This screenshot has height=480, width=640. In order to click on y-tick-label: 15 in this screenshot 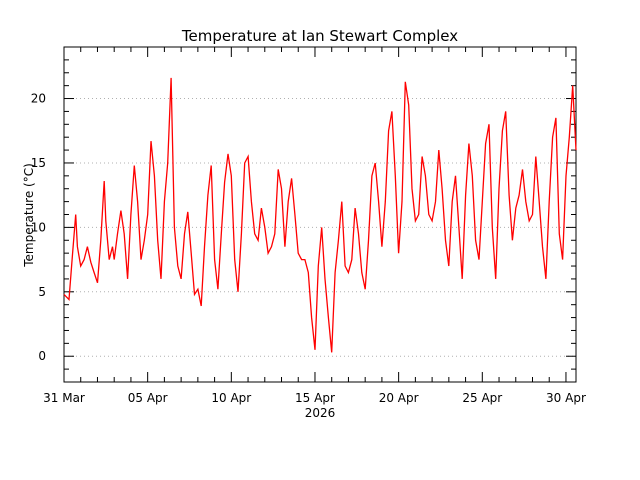, I will do `click(38, 163)`.